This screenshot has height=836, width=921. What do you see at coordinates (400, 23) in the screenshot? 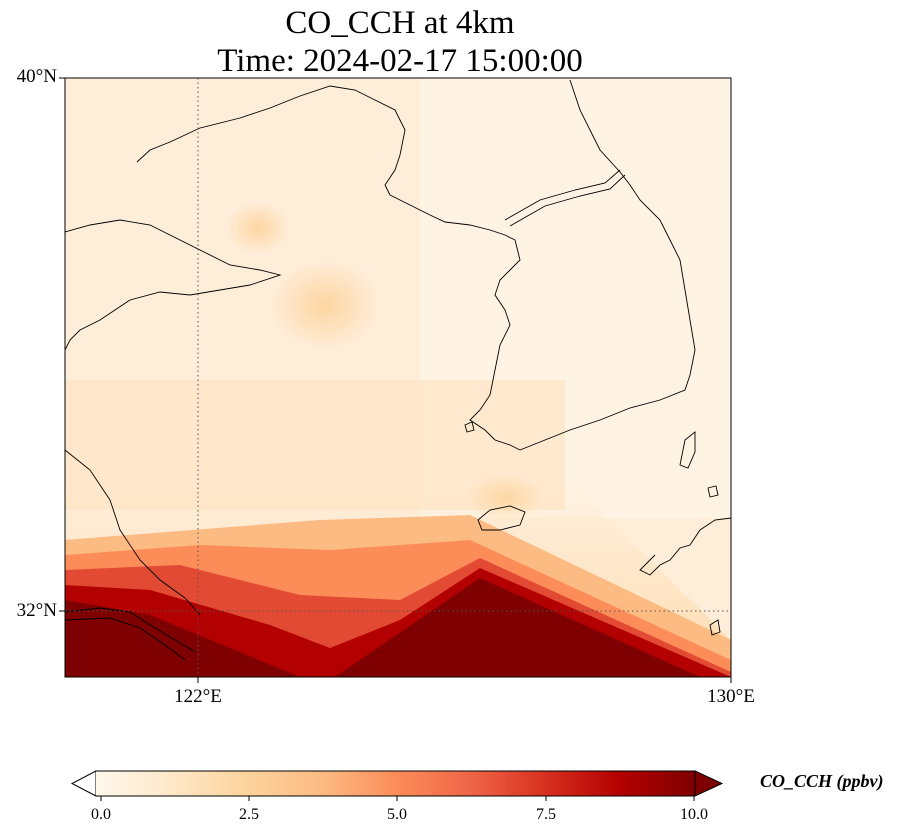
I see `title-line-1: CO_CCH at 4km` at bounding box center [400, 23].